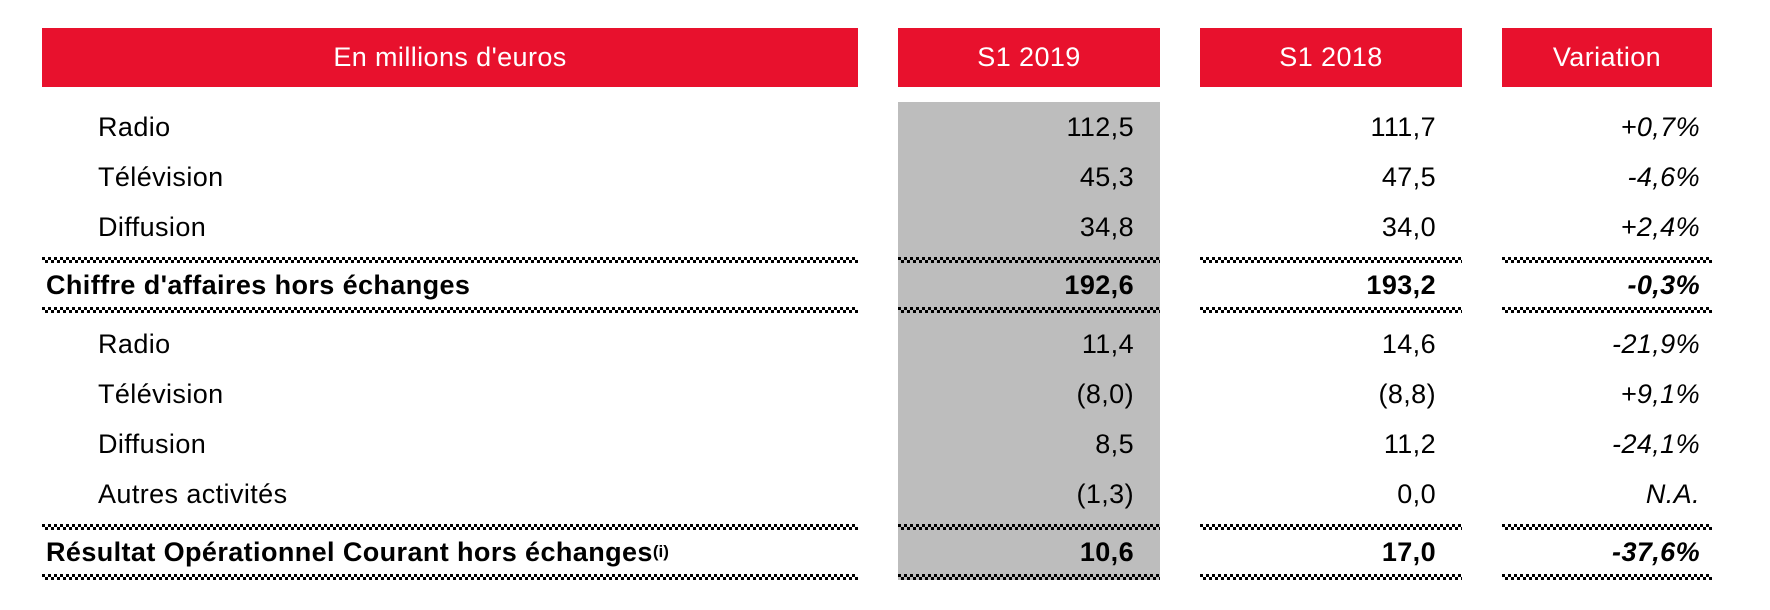 The height and width of the screenshot is (610, 1770). Describe the element at coordinates (1100, 126) in the screenshot. I see `cell-s1-2019: 112,5` at that location.